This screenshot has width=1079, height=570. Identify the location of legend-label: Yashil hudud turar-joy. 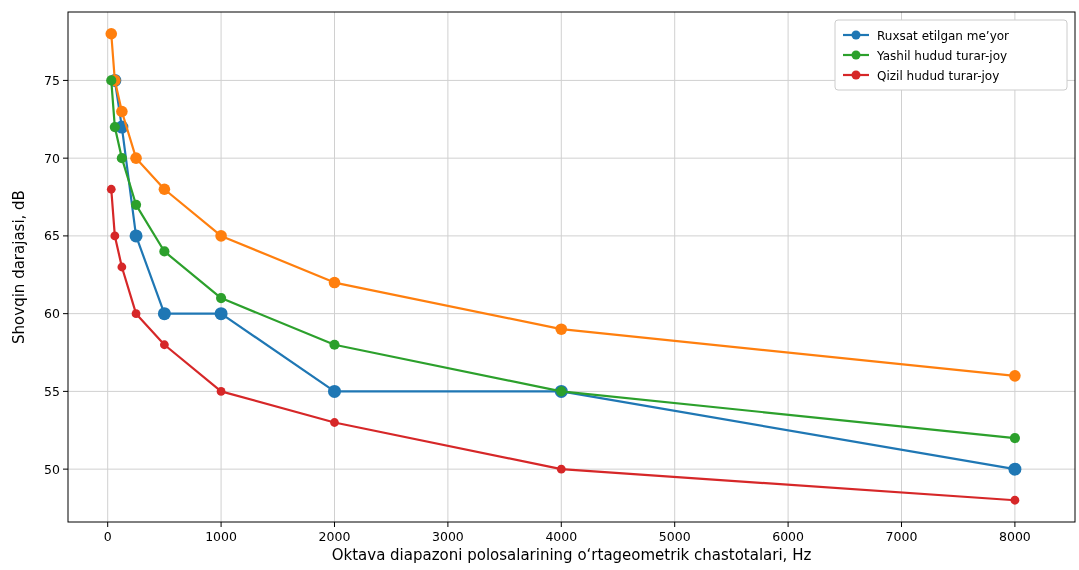
(942, 55).